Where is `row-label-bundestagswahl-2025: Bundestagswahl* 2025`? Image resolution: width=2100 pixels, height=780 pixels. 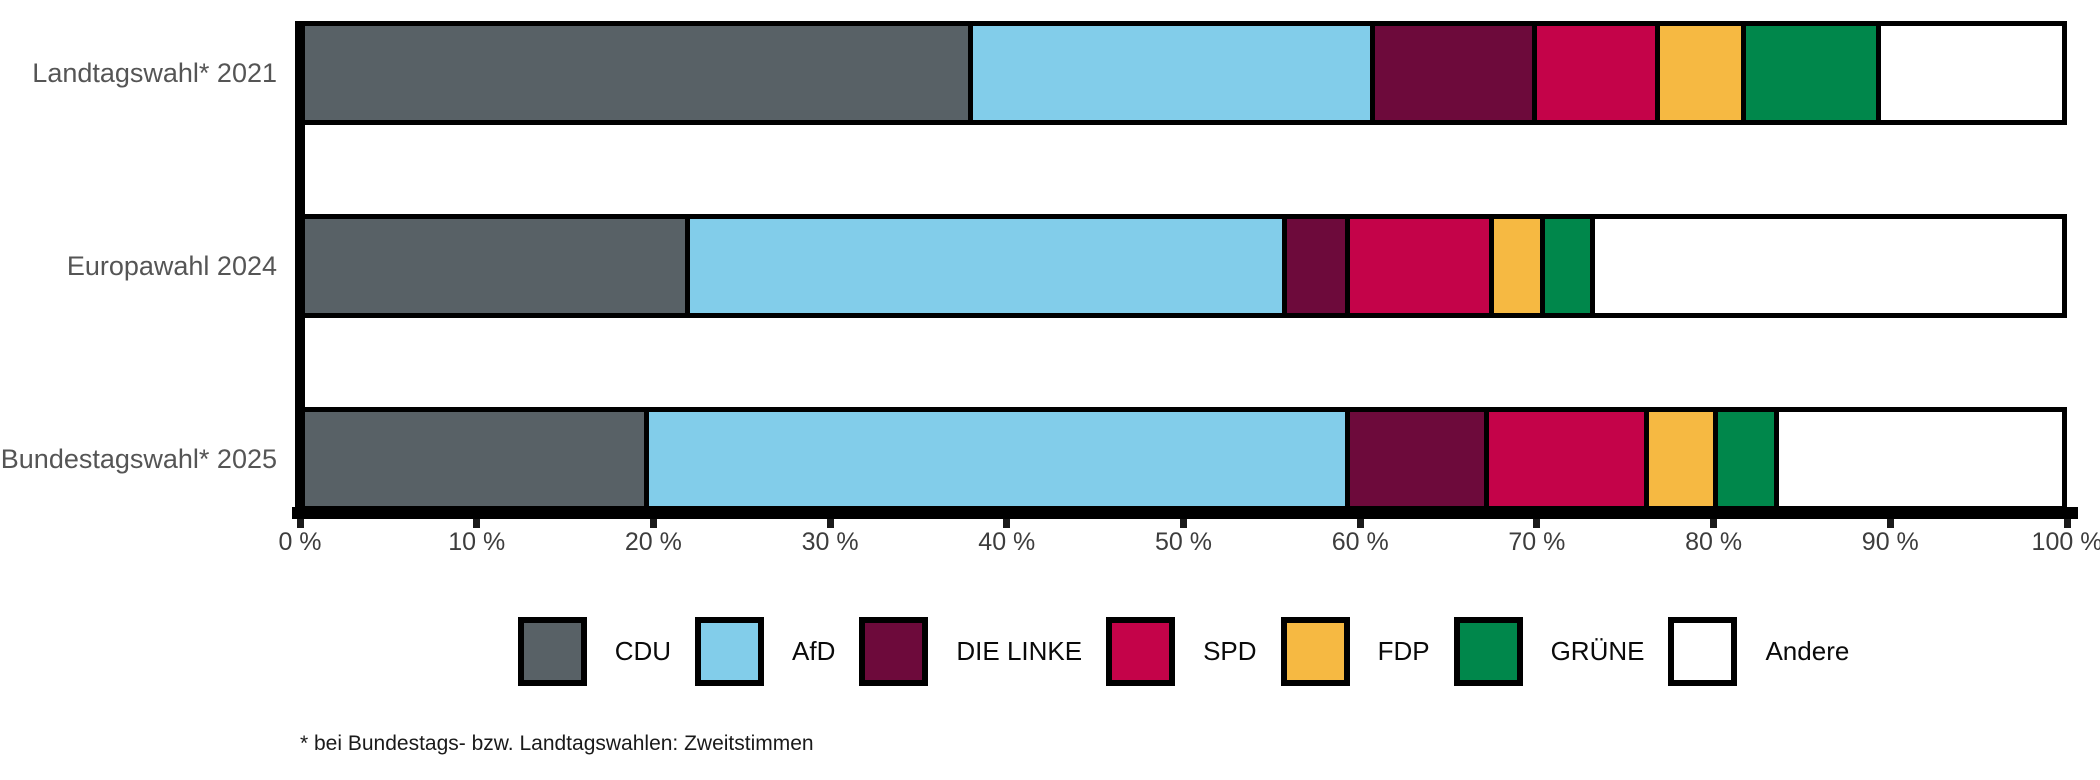
row-label-bundestagswahl-2025: Bundestagswahl* 2025 is located at coordinates (138, 458).